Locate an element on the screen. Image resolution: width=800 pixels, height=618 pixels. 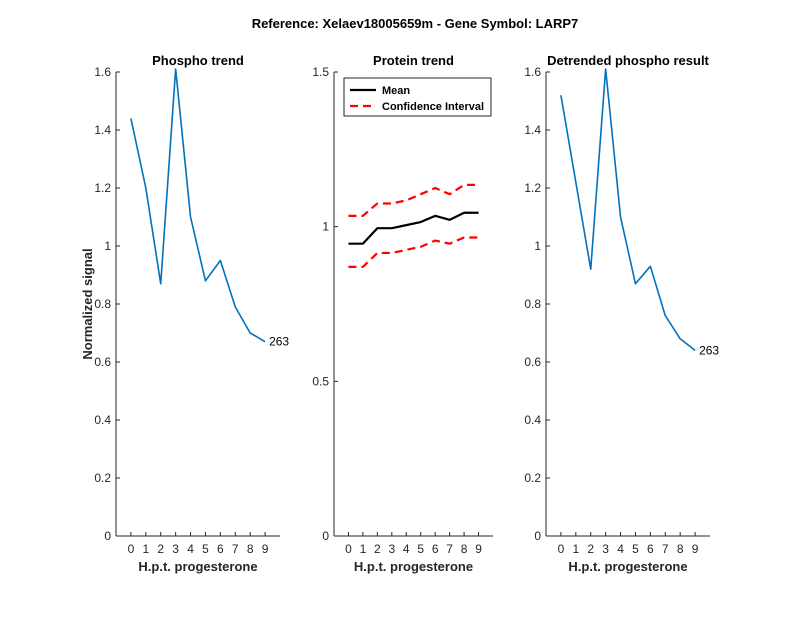
y-axis-label: Normalized signal is located at coordinates (87, 303).